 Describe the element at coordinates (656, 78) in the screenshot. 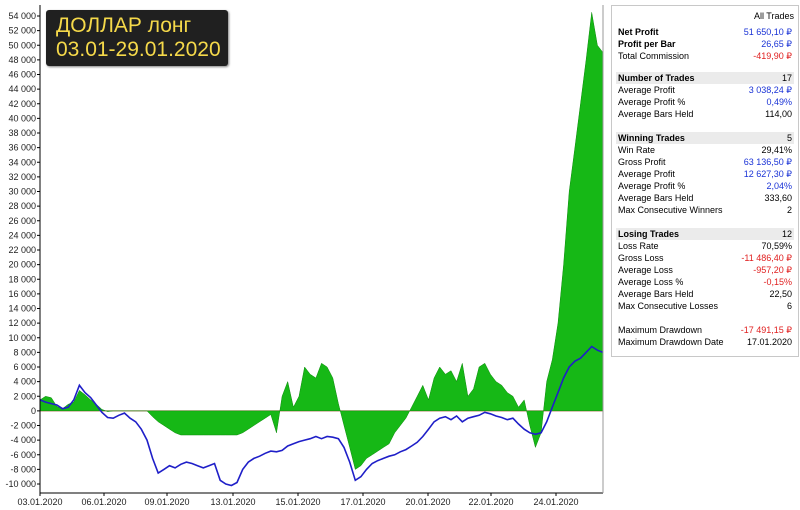

I see `section-label: Number of Trades` at that location.